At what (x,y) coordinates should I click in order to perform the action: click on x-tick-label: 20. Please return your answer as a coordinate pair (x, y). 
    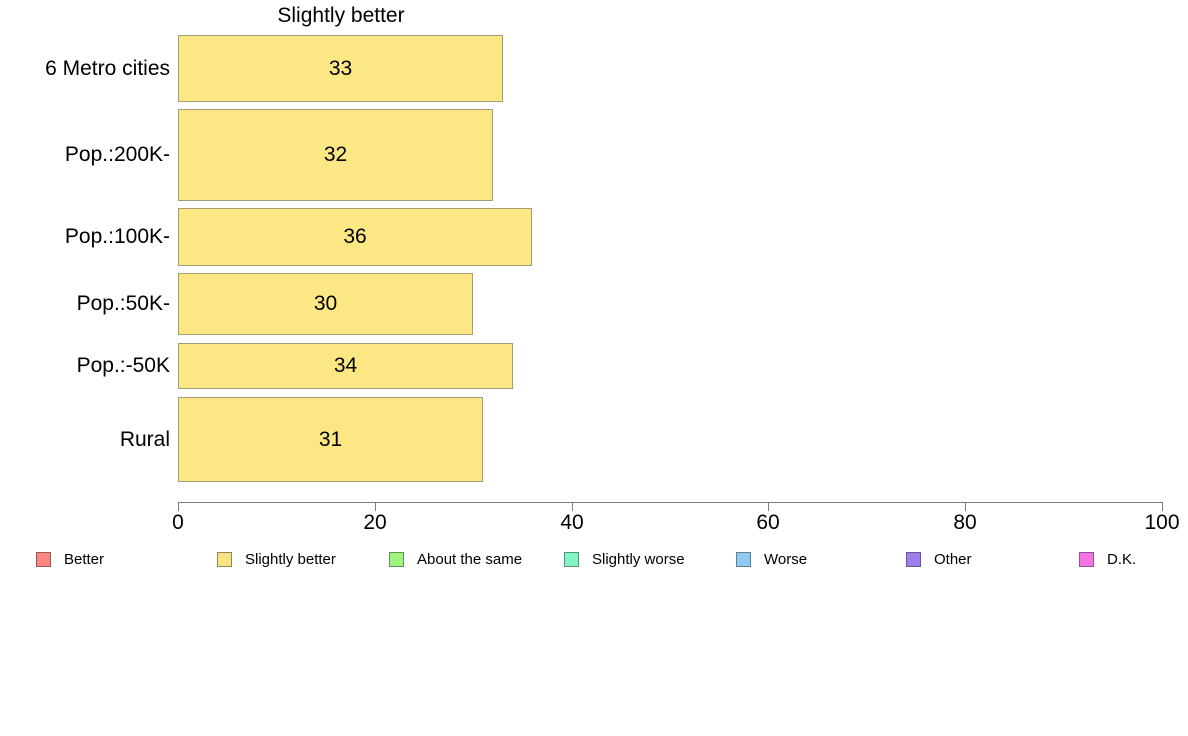
    Looking at the image, I should click on (375, 522).